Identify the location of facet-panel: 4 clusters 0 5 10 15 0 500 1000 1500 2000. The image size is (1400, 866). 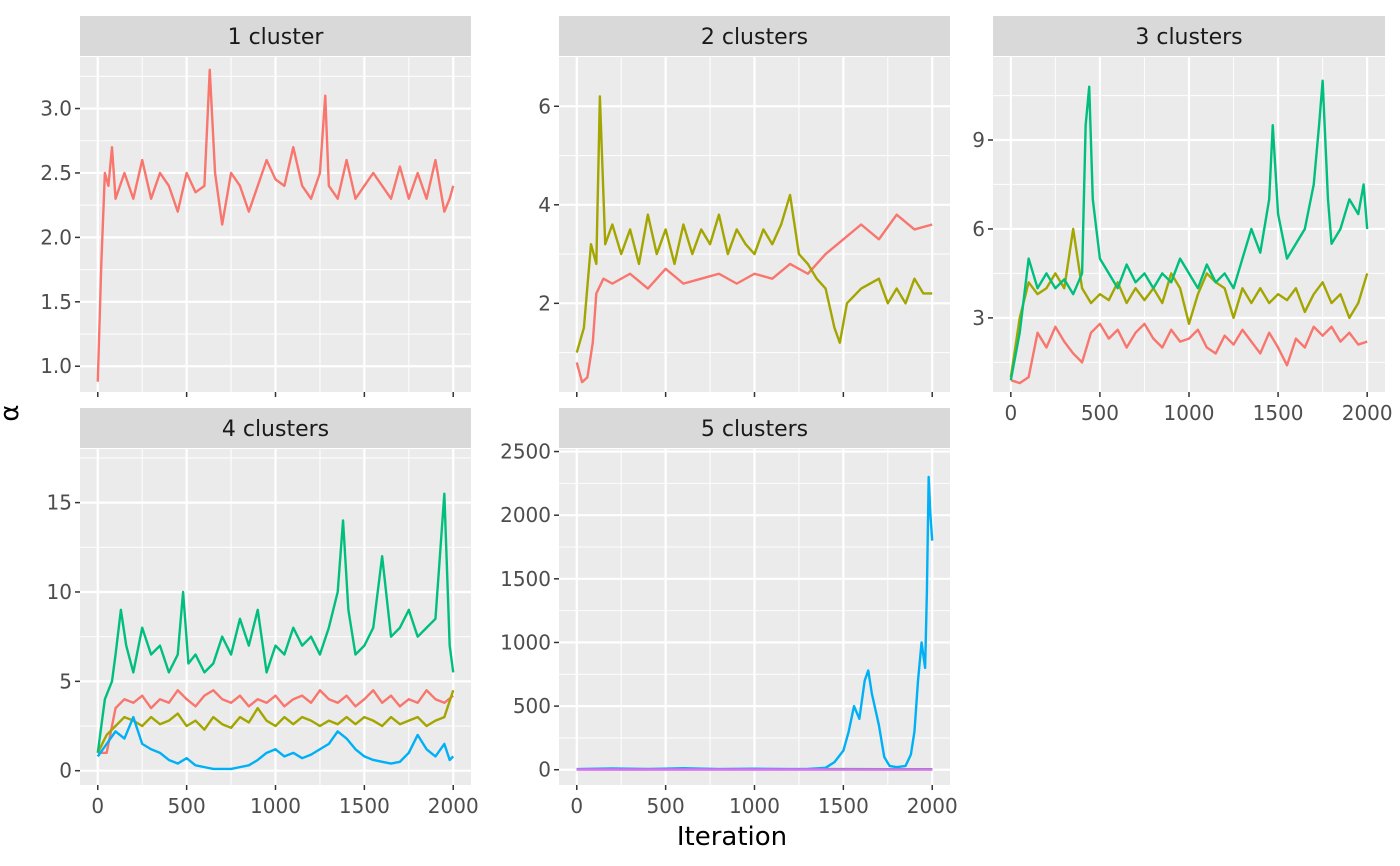
(263, 613).